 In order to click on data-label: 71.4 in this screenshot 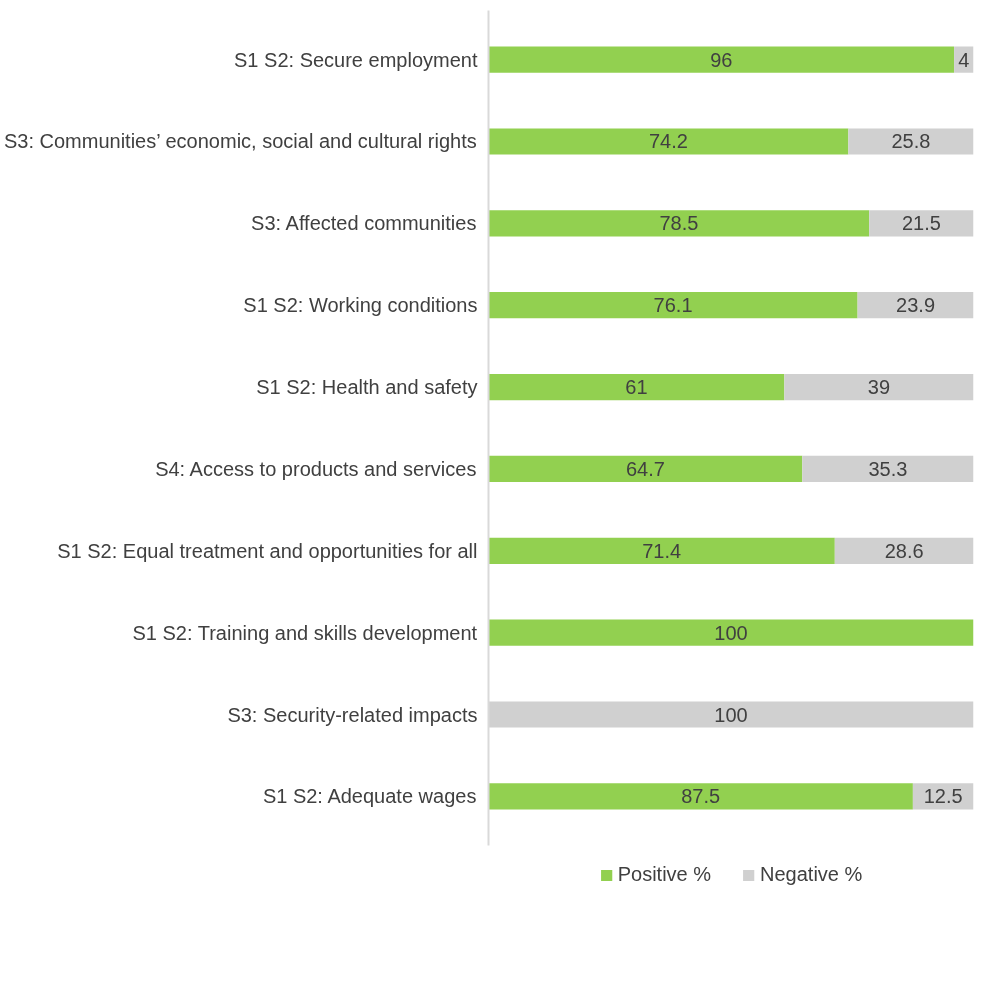, I will do `click(662, 550)`.